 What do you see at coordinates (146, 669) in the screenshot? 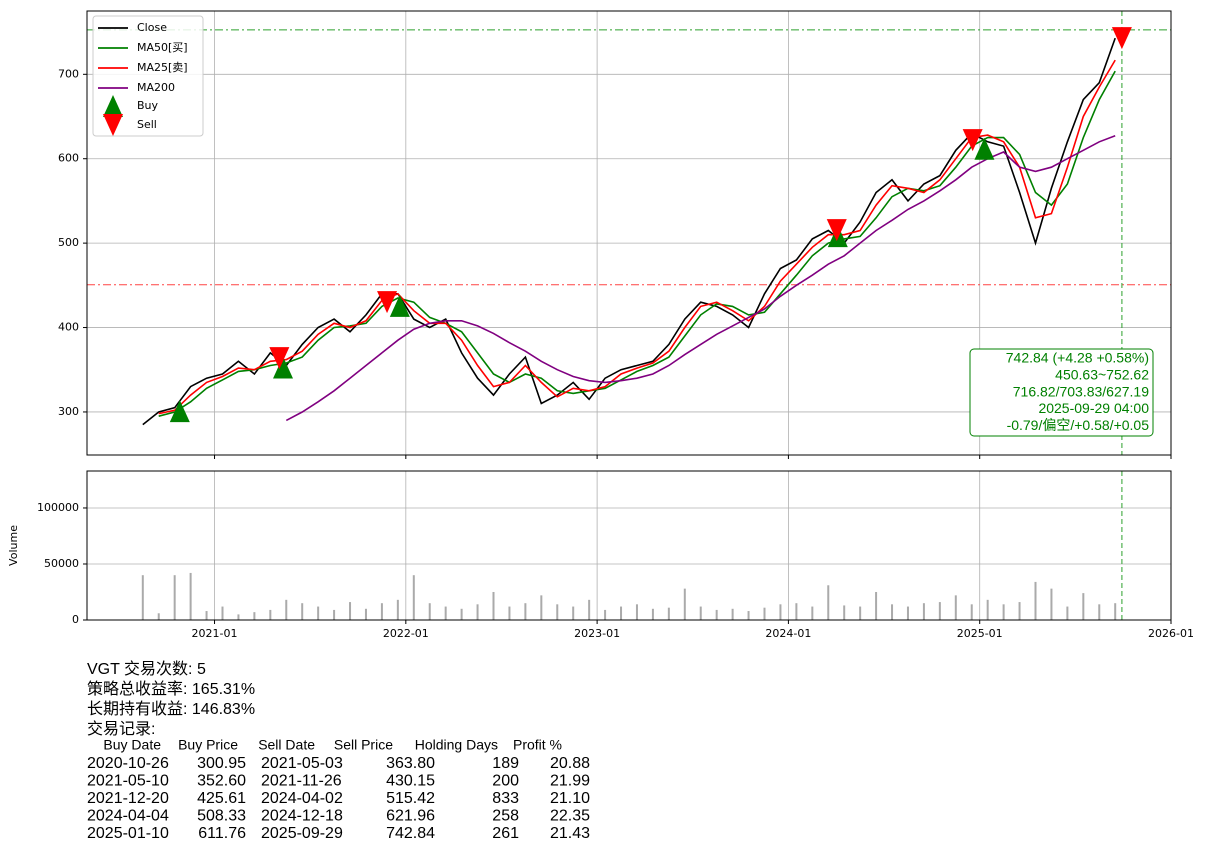
I see `report-line: VGT 交易次数: 5` at bounding box center [146, 669].